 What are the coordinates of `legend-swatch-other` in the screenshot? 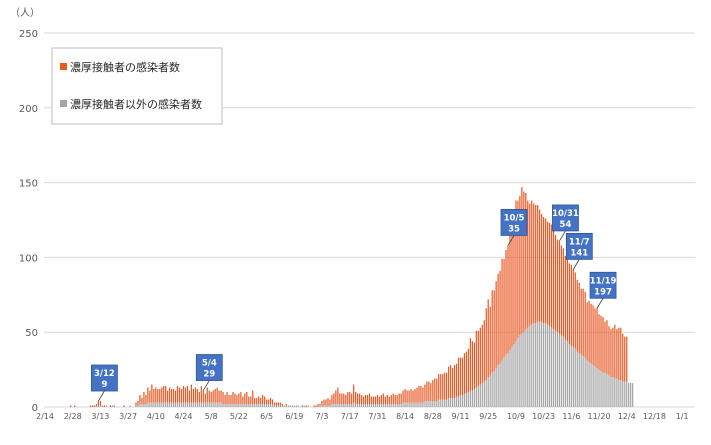 It's located at (63, 103).